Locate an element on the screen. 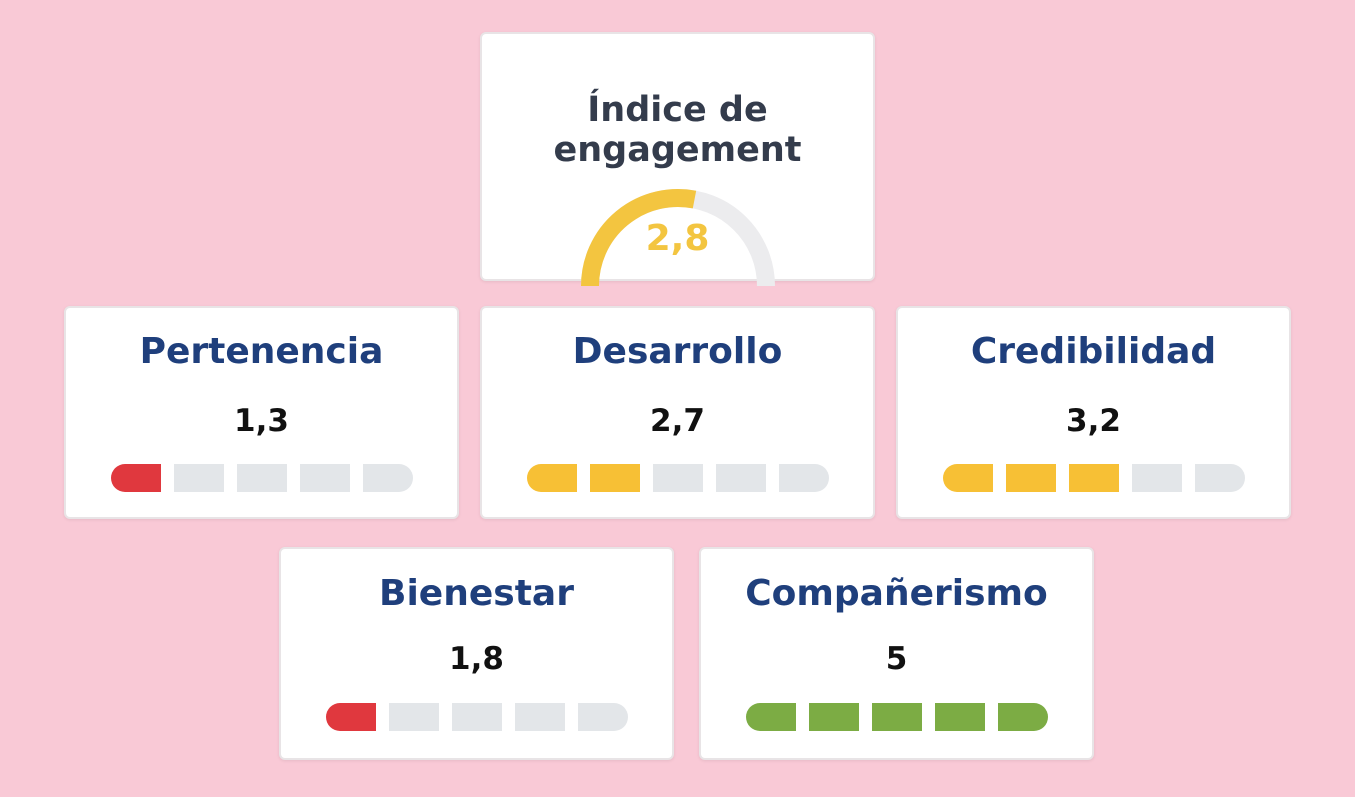 This screenshot has width=1355, height=797. metric-value: 3,2 is located at coordinates (1093, 421).